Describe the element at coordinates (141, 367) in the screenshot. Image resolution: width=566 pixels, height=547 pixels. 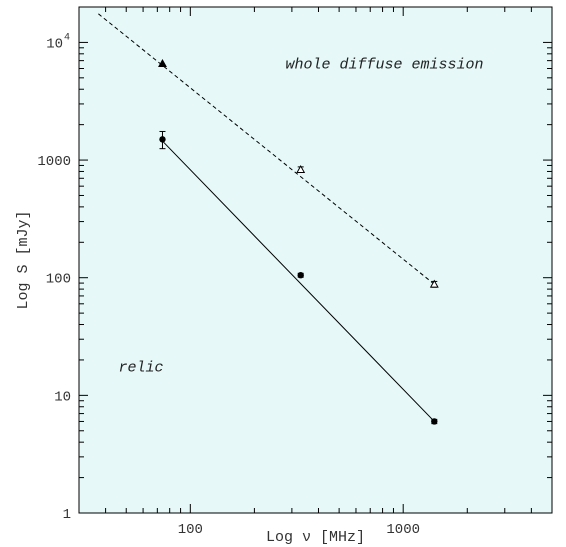
I see `annotation-label: relic` at that location.